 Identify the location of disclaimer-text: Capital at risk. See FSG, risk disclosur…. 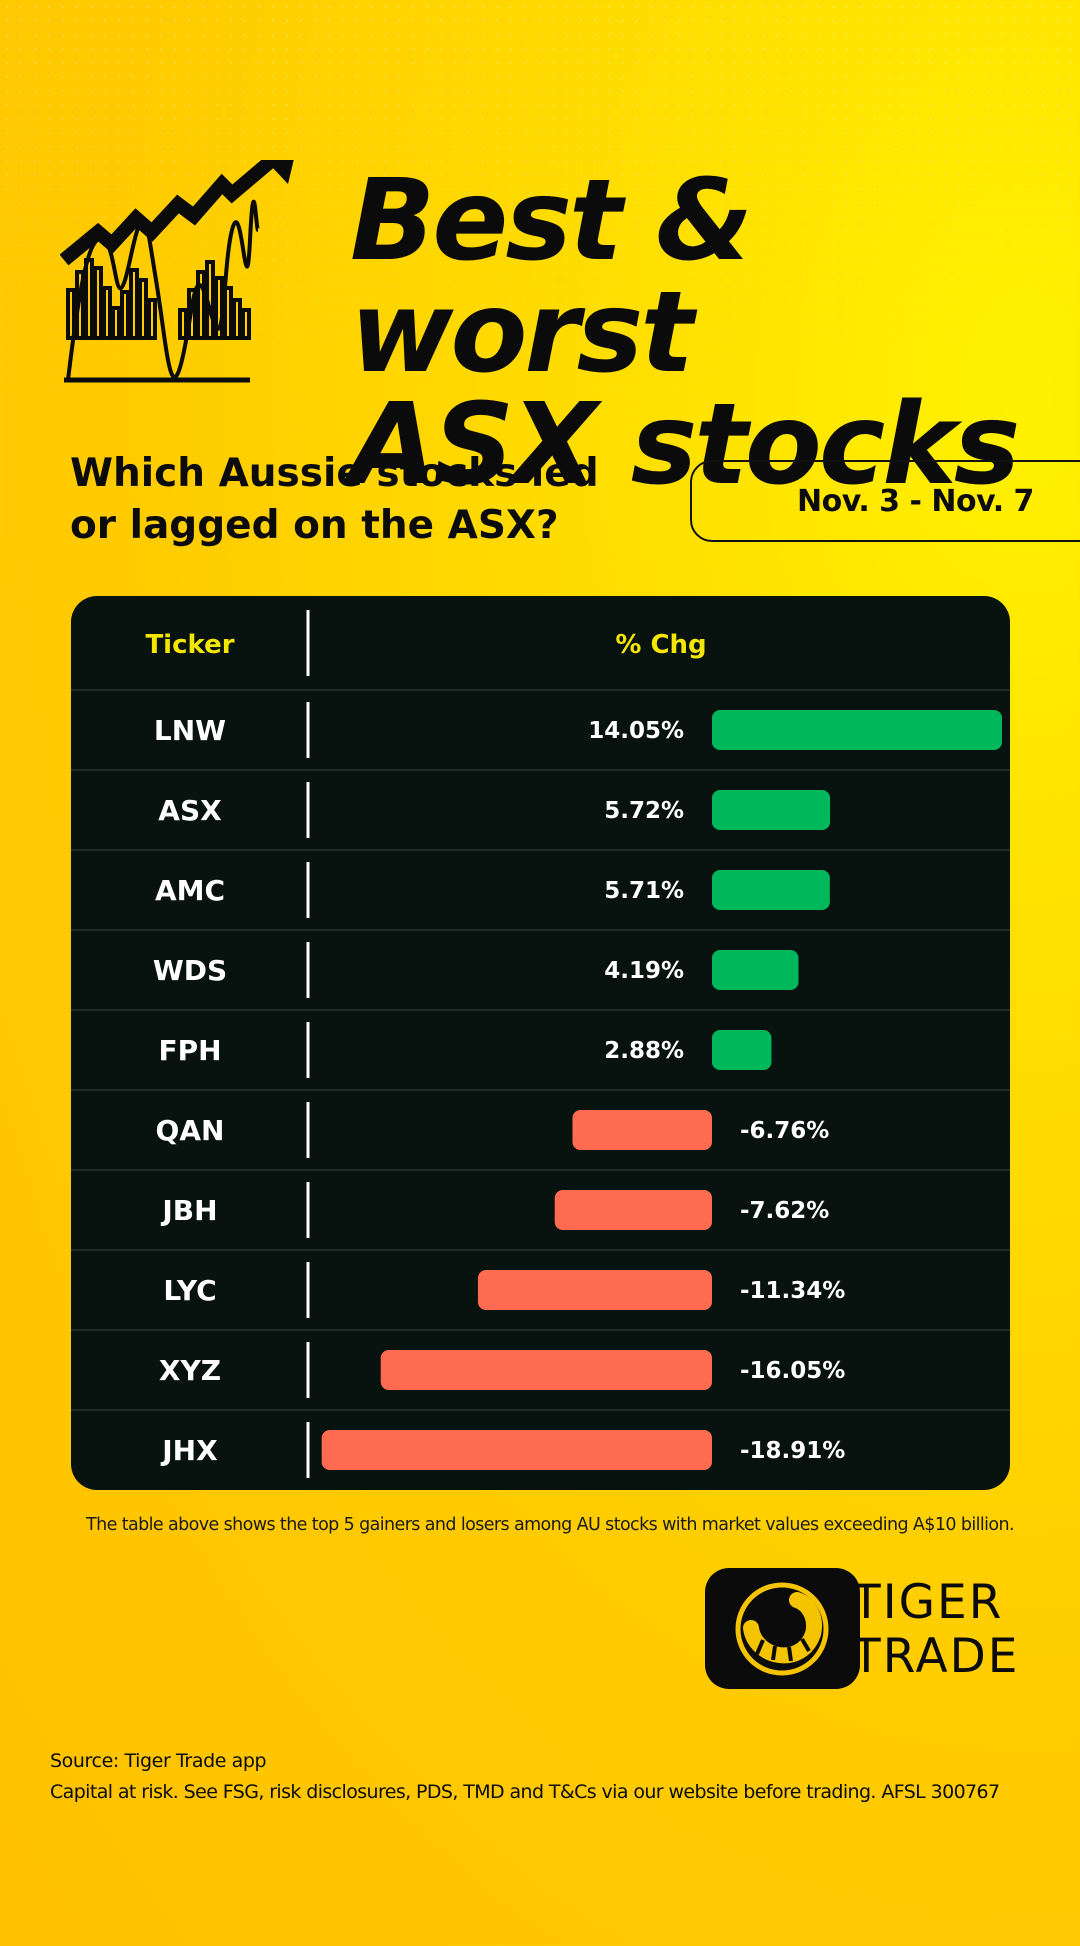
(525, 1792).